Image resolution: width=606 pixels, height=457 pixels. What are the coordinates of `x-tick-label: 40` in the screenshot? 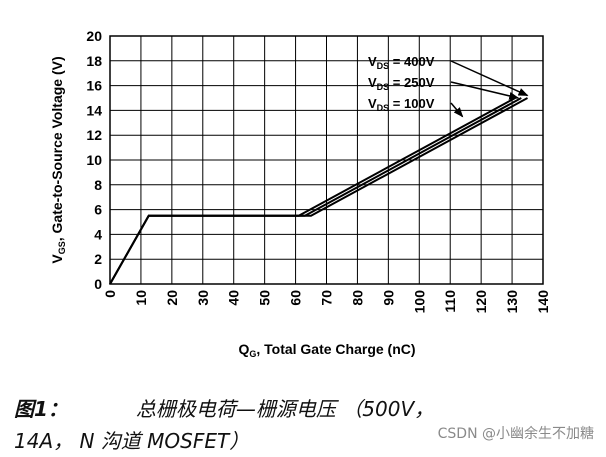 It's located at (234, 298).